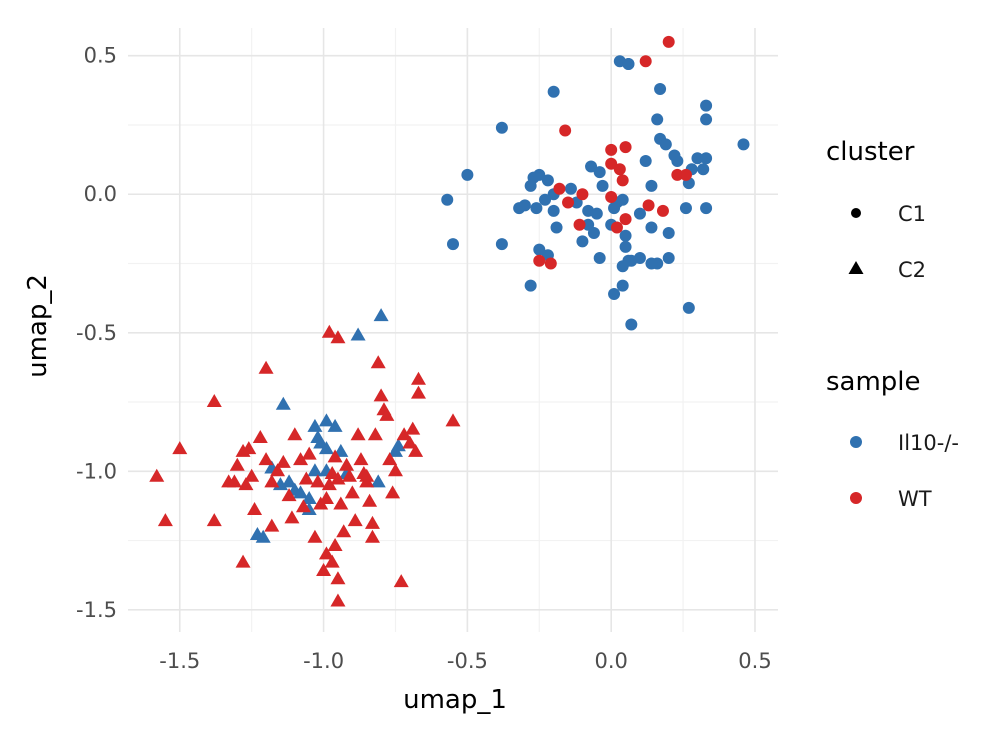  I want to click on y-axis-title: umap_2, so click(38, 326).